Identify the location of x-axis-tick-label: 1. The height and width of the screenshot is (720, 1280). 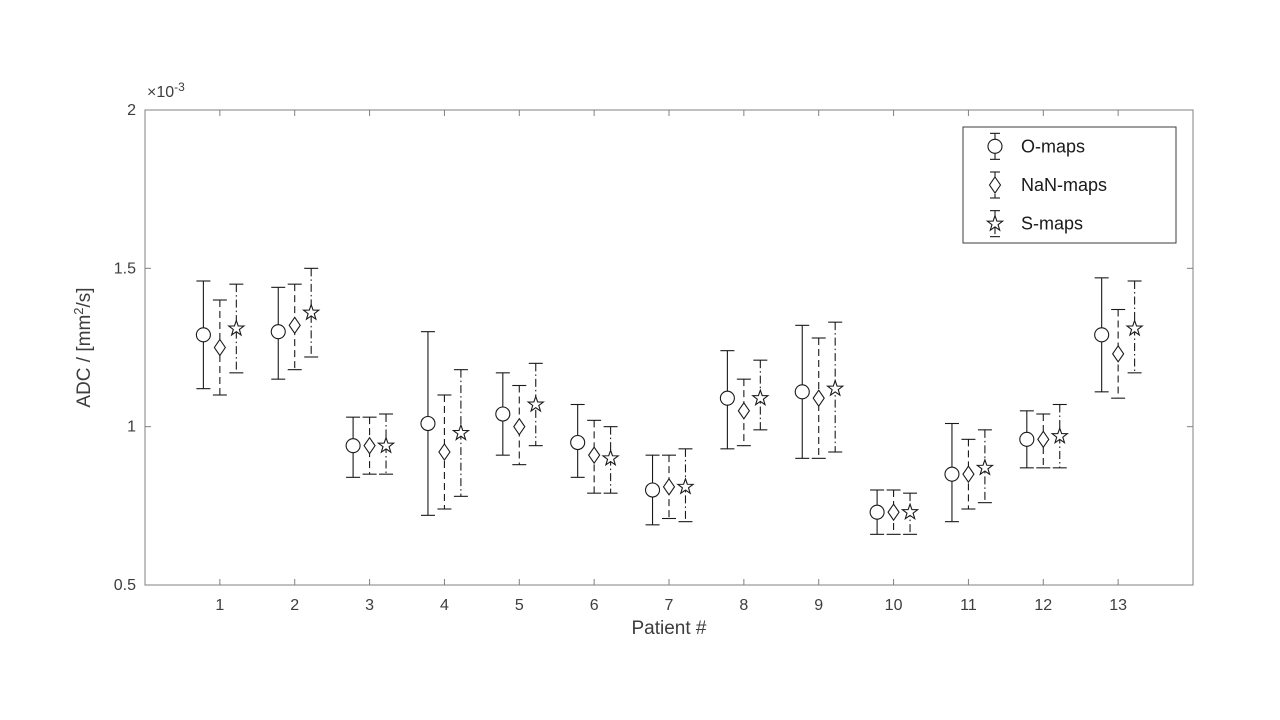
(219, 605).